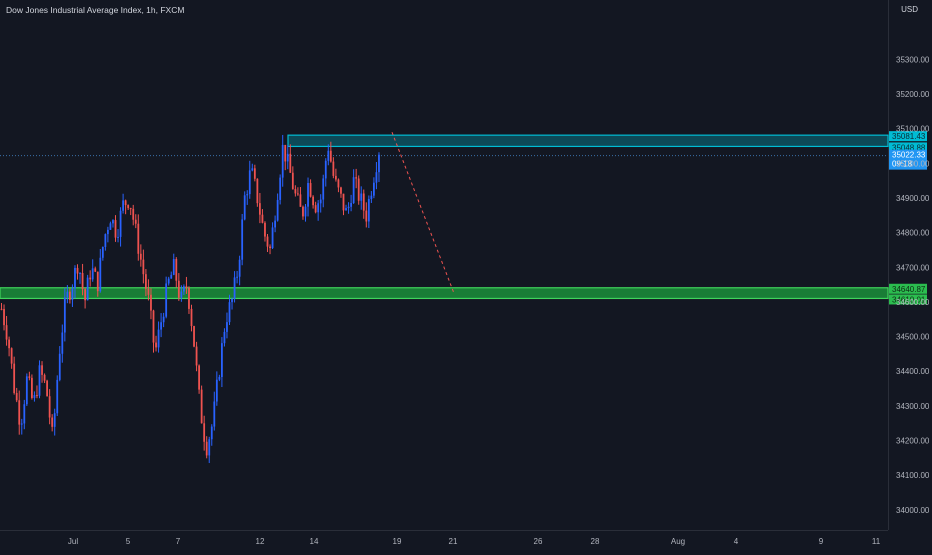 The width and height of the screenshot is (932, 555). What do you see at coordinates (913, 94) in the screenshot?
I see `y-tick-label: 35200.00` at bounding box center [913, 94].